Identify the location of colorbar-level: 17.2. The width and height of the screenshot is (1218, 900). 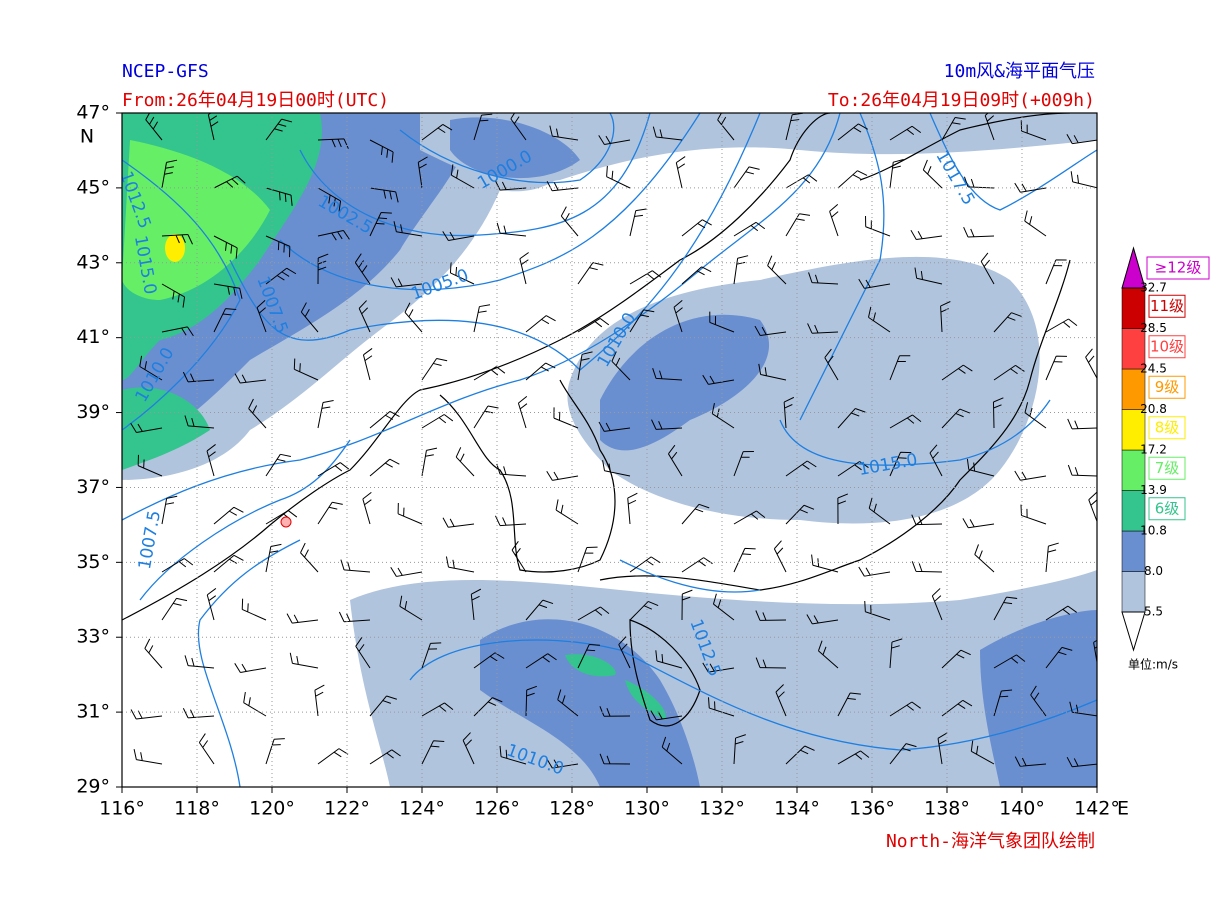
(1153, 450).